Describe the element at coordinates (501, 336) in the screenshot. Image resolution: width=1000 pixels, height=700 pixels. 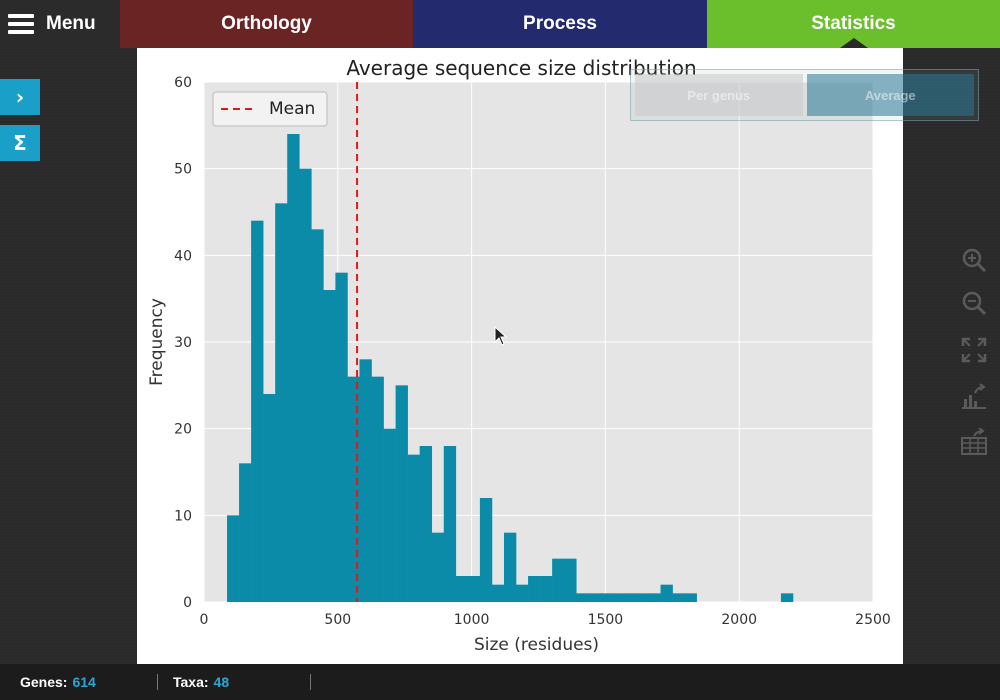
I see `mouse-cursor-icon` at that location.